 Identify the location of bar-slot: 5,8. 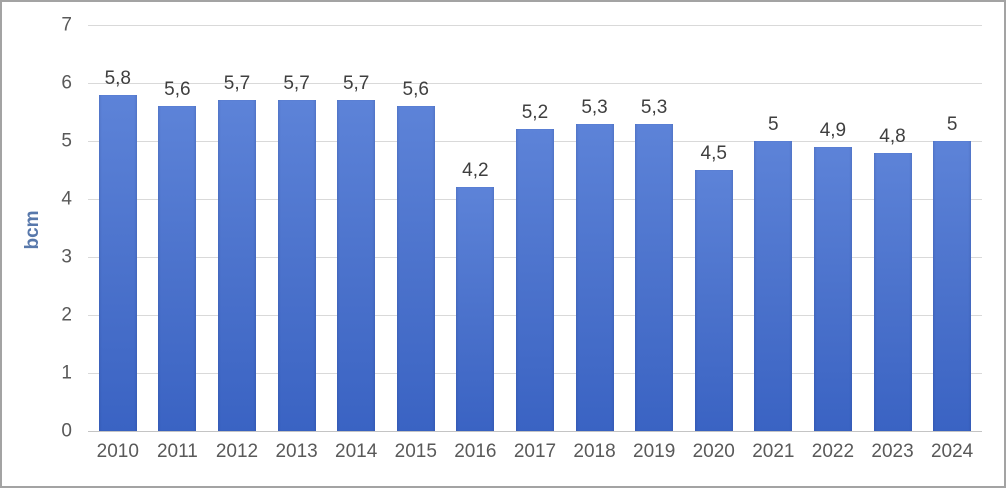
(118, 228).